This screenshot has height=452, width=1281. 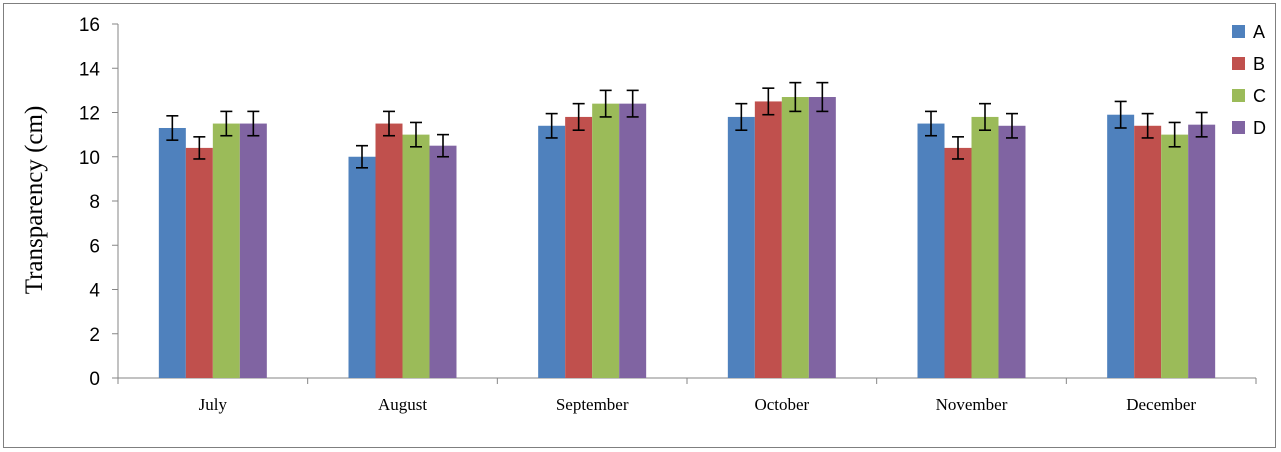 I want to click on y-axis-title: Transparency (cm), so click(x=34, y=200).